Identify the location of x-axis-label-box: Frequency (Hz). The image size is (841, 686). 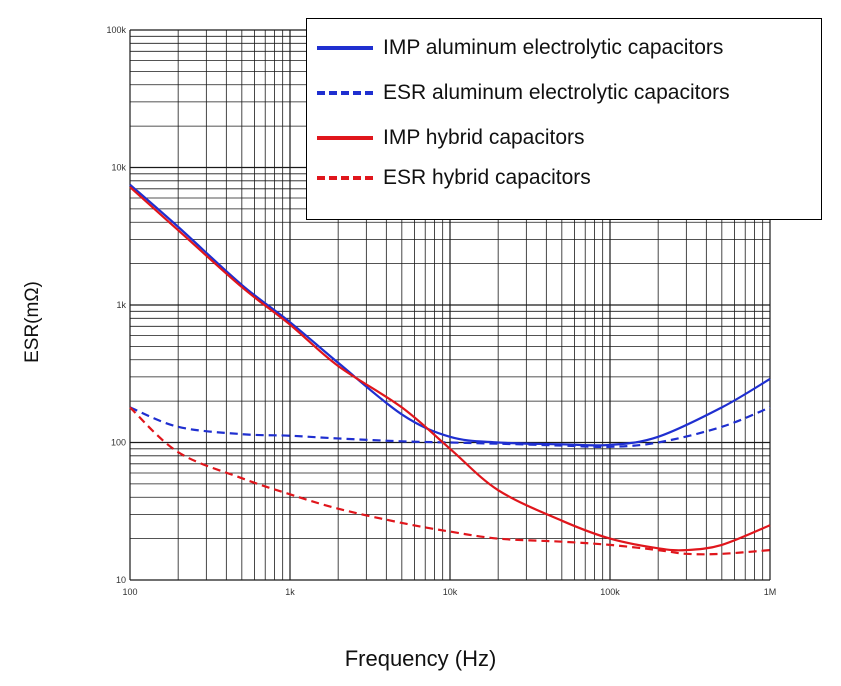
(420, 659).